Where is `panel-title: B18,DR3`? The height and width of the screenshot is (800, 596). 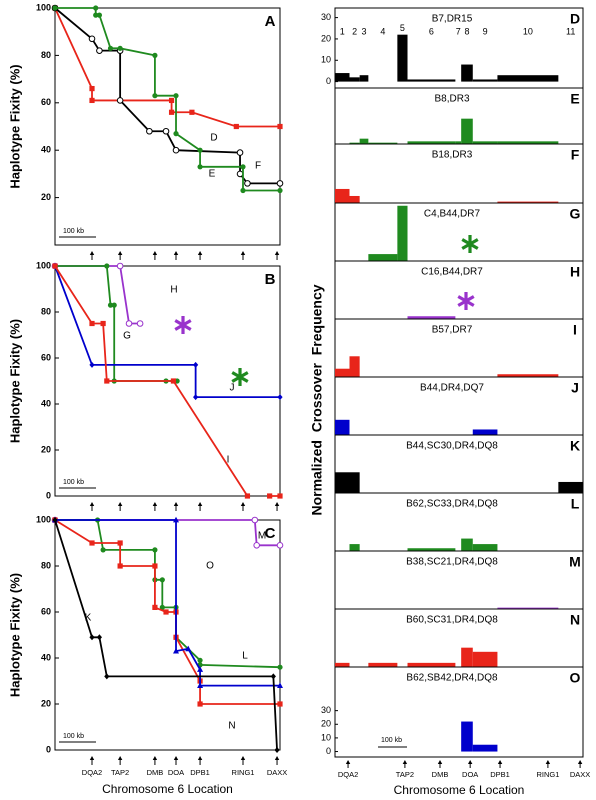
panel-title: B18,DR3 is located at coordinates (452, 155).